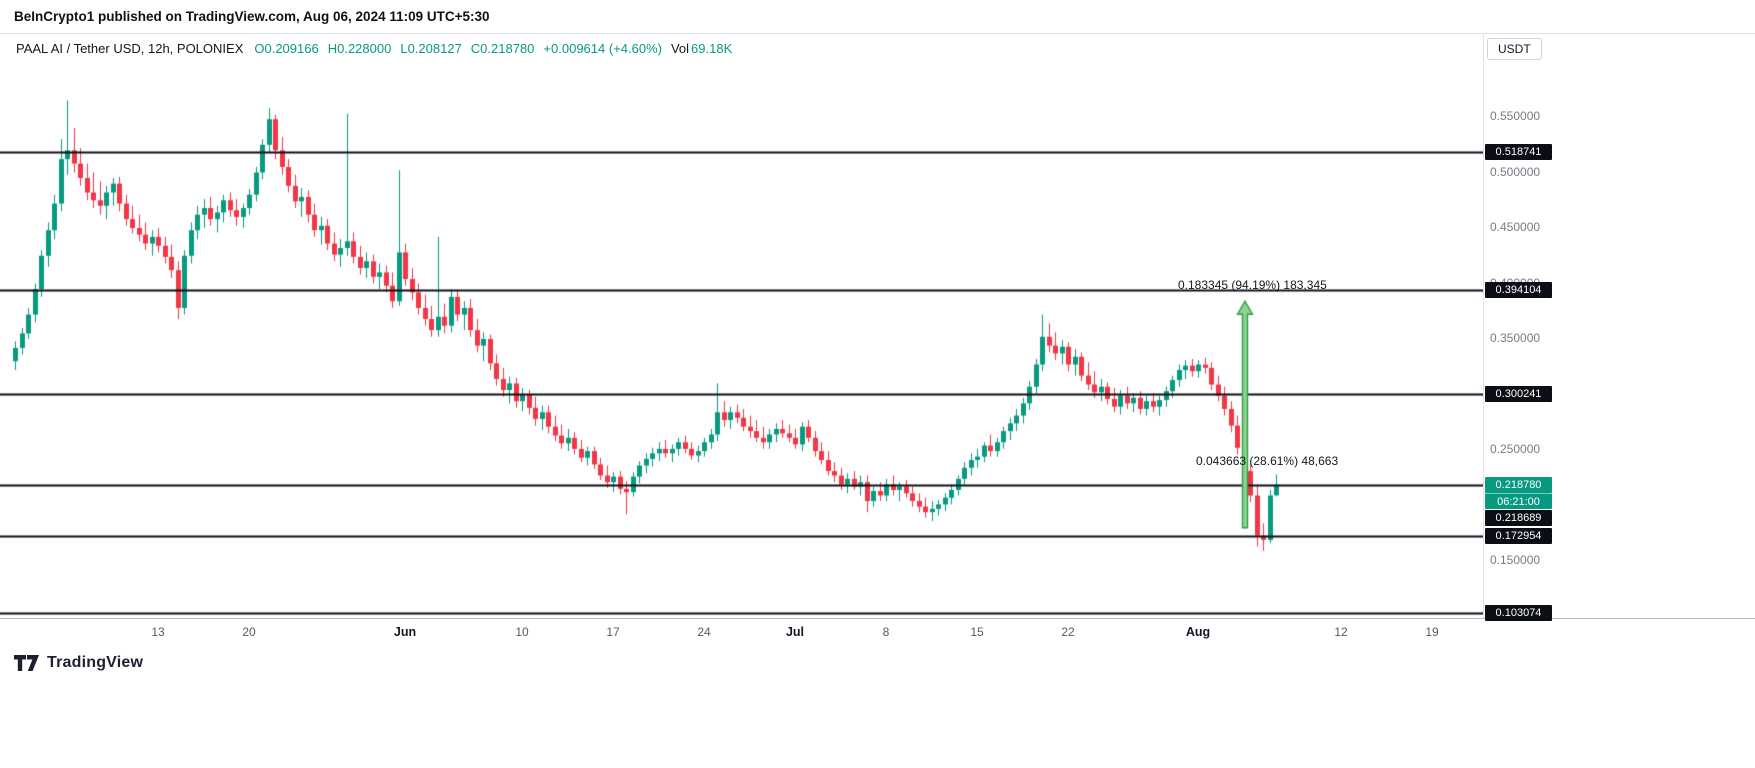  What do you see at coordinates (502, 48) in the screenshot?
I see `legend-close: C0.218780` at bounding box center [502, 48].